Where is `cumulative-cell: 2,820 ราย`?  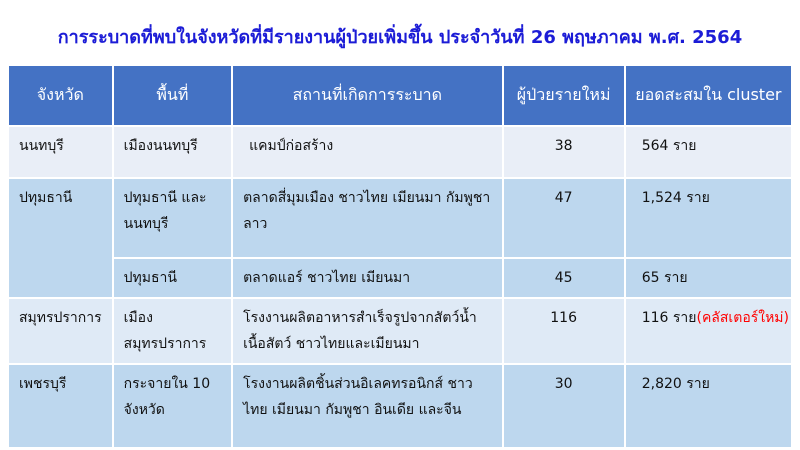
cumulative-cell: 2,820 ราย is located at coordinates (708, 406).